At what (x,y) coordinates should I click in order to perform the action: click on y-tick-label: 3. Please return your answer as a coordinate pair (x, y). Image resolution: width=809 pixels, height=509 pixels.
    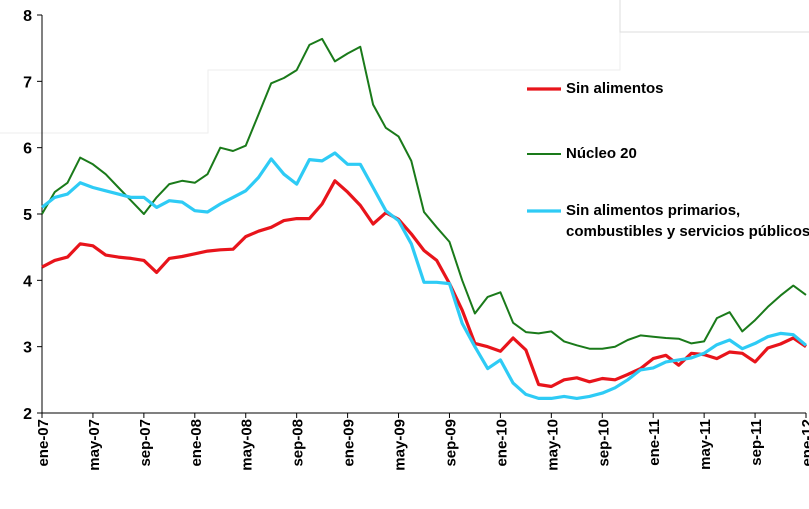
    Looking at the image, I should click on (27, 348).